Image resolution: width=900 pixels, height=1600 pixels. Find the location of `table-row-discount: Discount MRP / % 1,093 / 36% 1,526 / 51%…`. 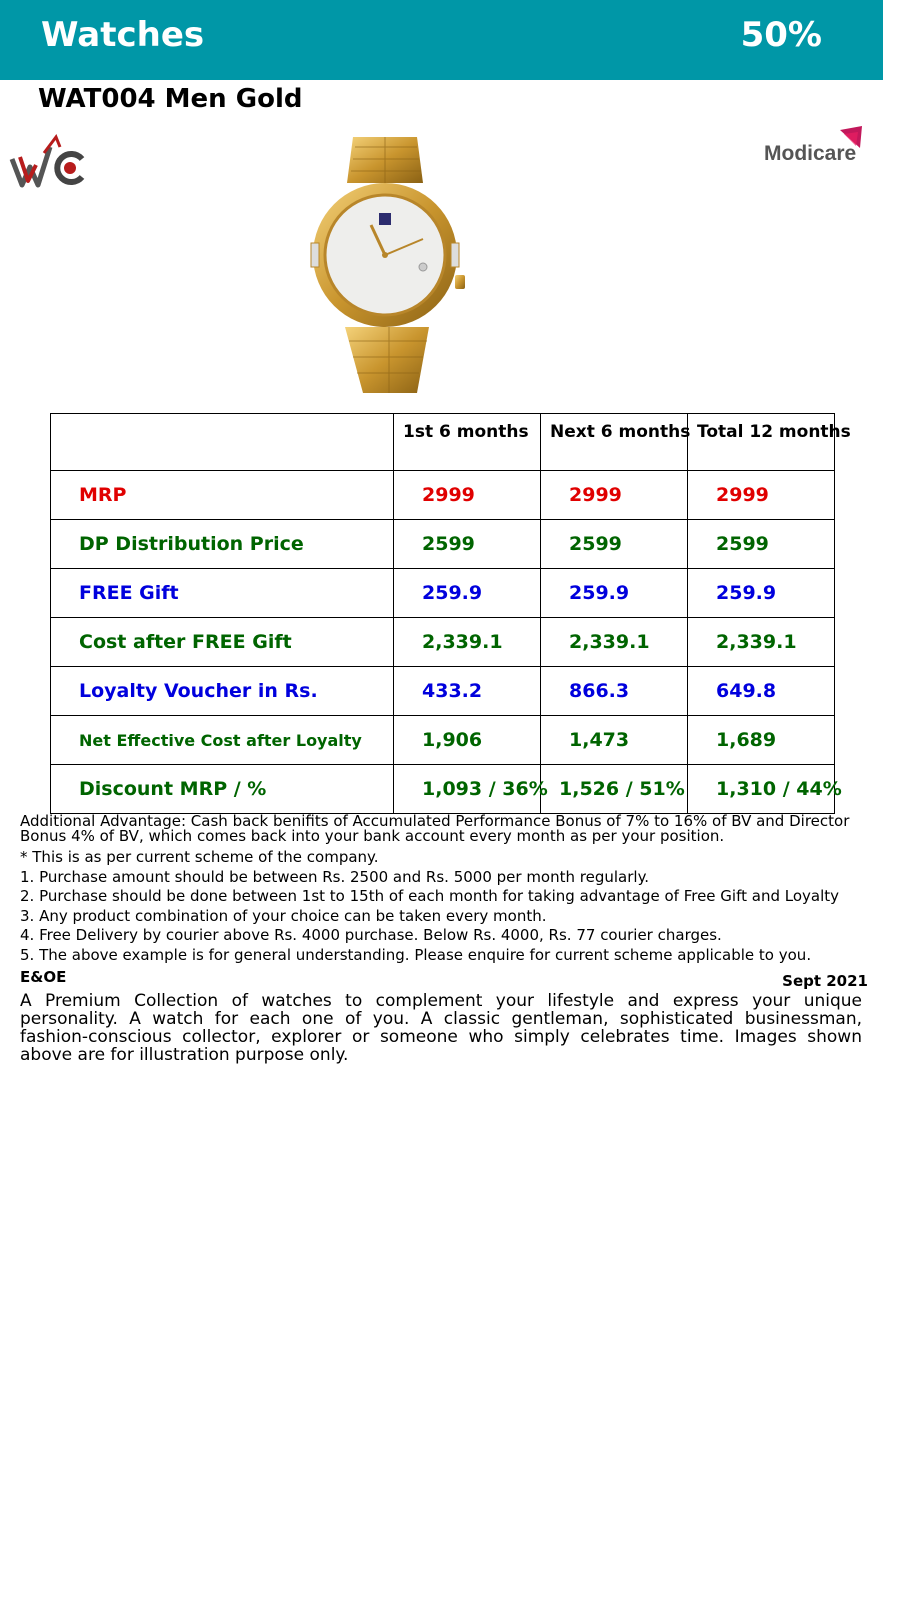

table-row-discount: Discount MRP / % 1,093 / 36% 1,526 / 51%… is located at coordinates (446, 789).